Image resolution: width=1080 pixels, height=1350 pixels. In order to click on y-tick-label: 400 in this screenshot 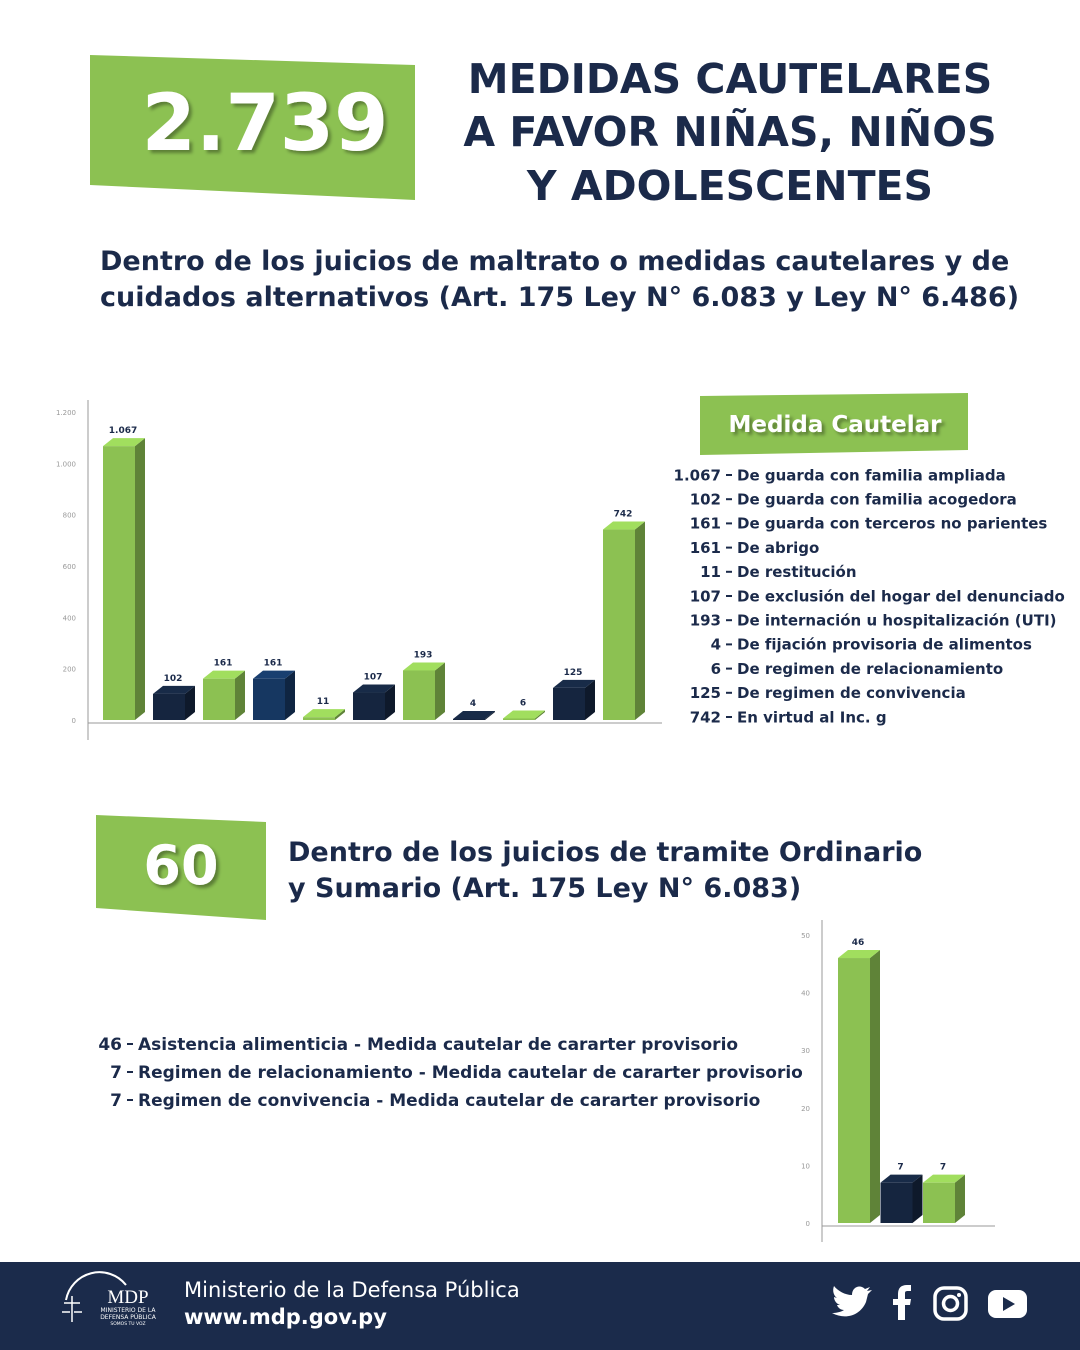, I will do `click(69, 618)`.